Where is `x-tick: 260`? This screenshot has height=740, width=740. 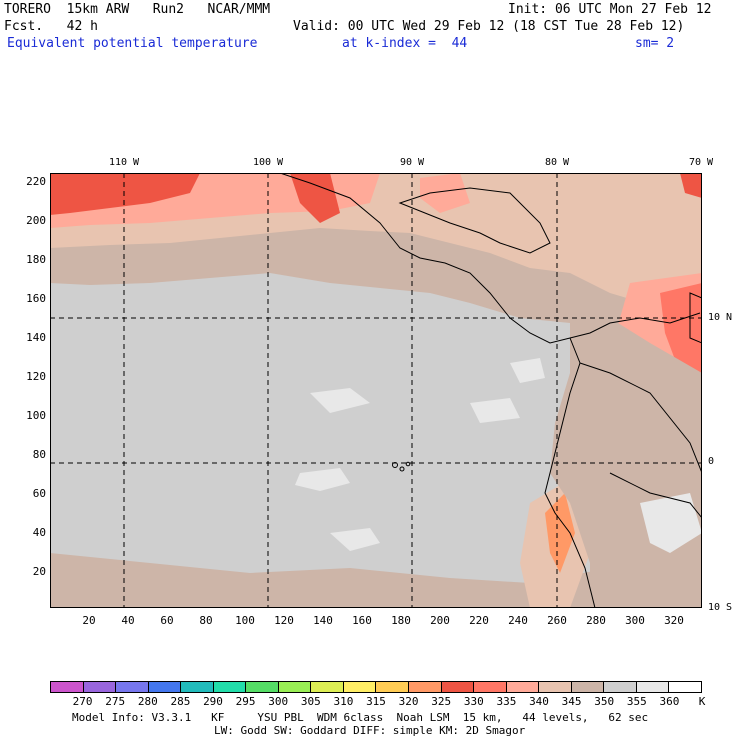
x-tick: 260 is located at coordinates (557, 620).